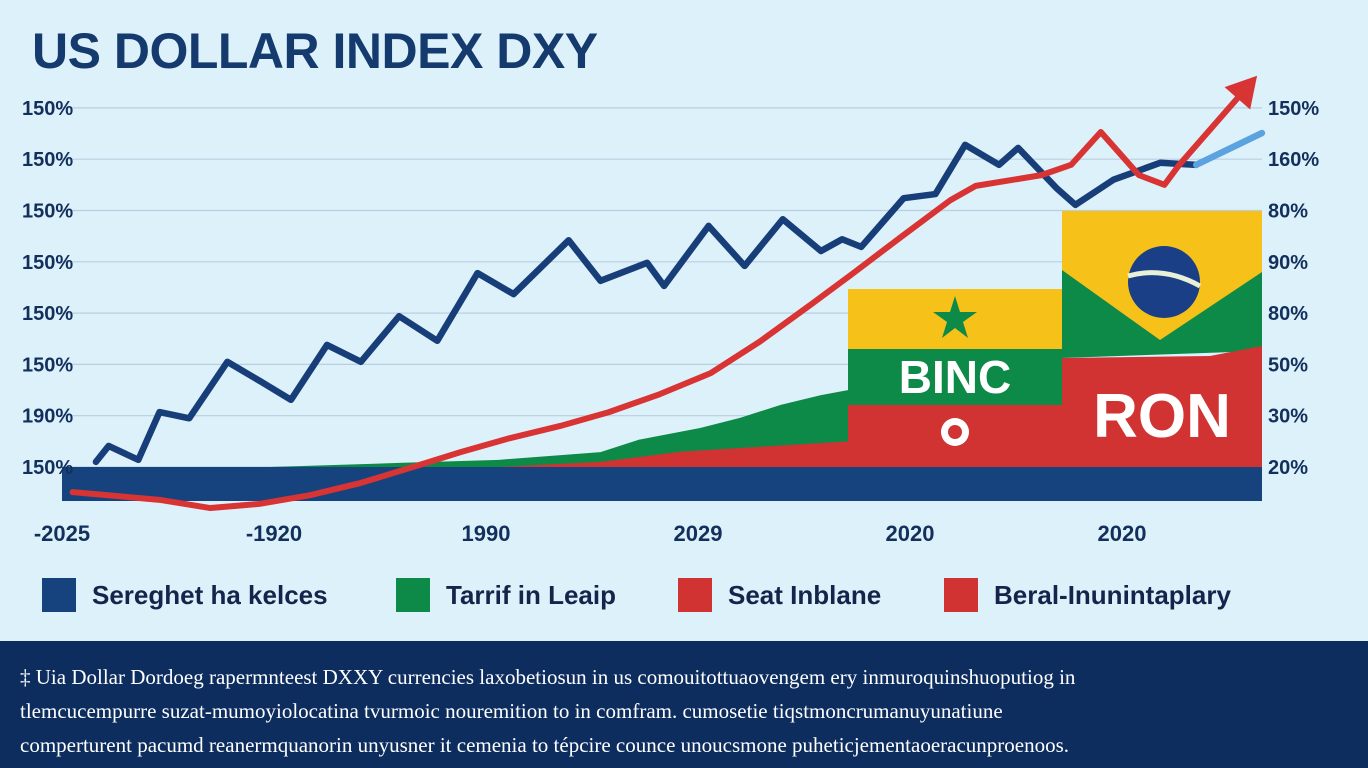  I want to click on y-tick-label-right: 50%, so click(1288, 365).